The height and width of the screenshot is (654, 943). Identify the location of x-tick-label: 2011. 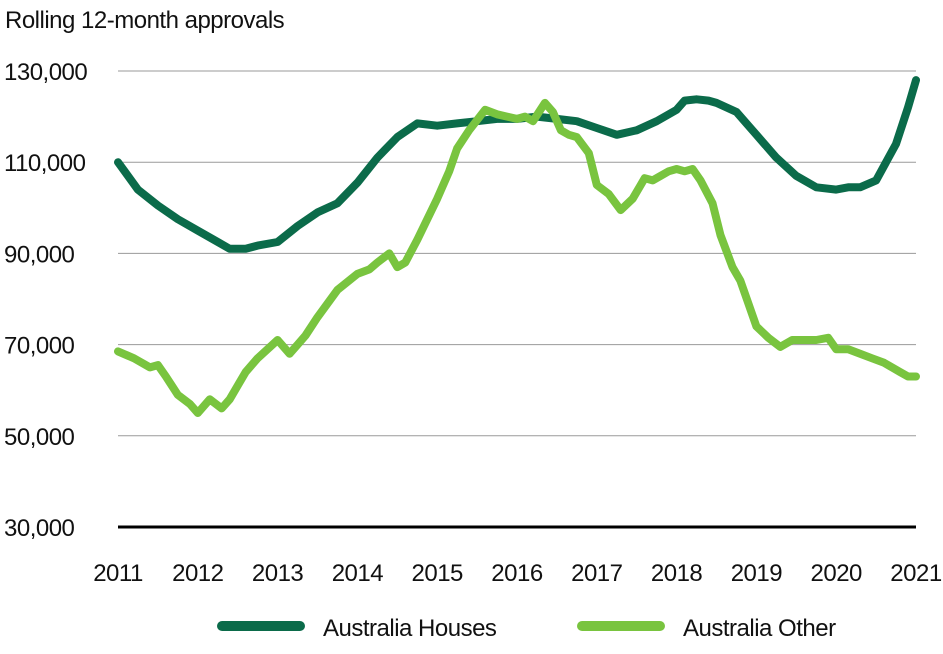
(118, 573).